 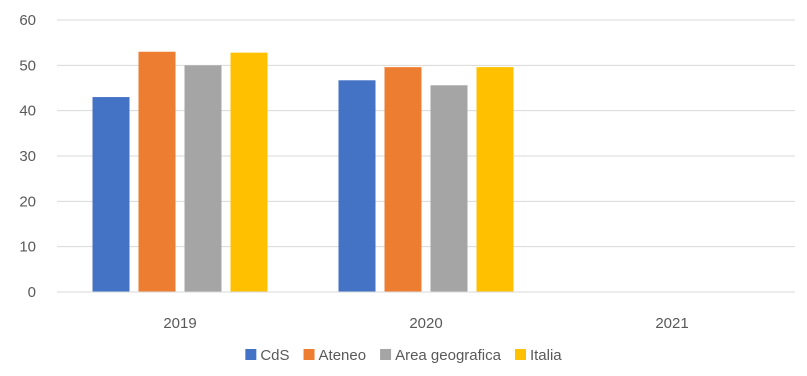 I want to click on x-tick-label: 2021, so click(x=671, y=323).